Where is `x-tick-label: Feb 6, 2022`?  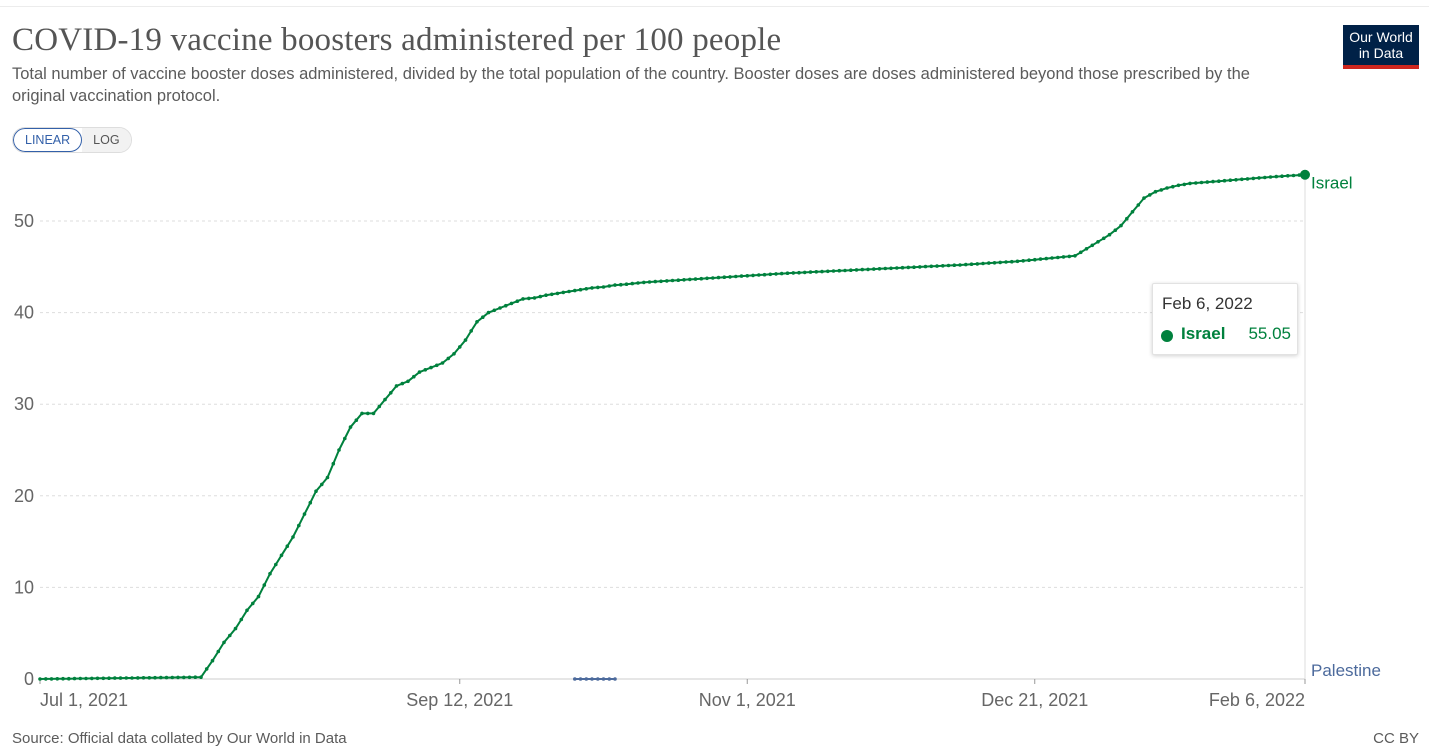
x-tick-label: Feb 6, 2022 is located at coordinates (1257, 700).